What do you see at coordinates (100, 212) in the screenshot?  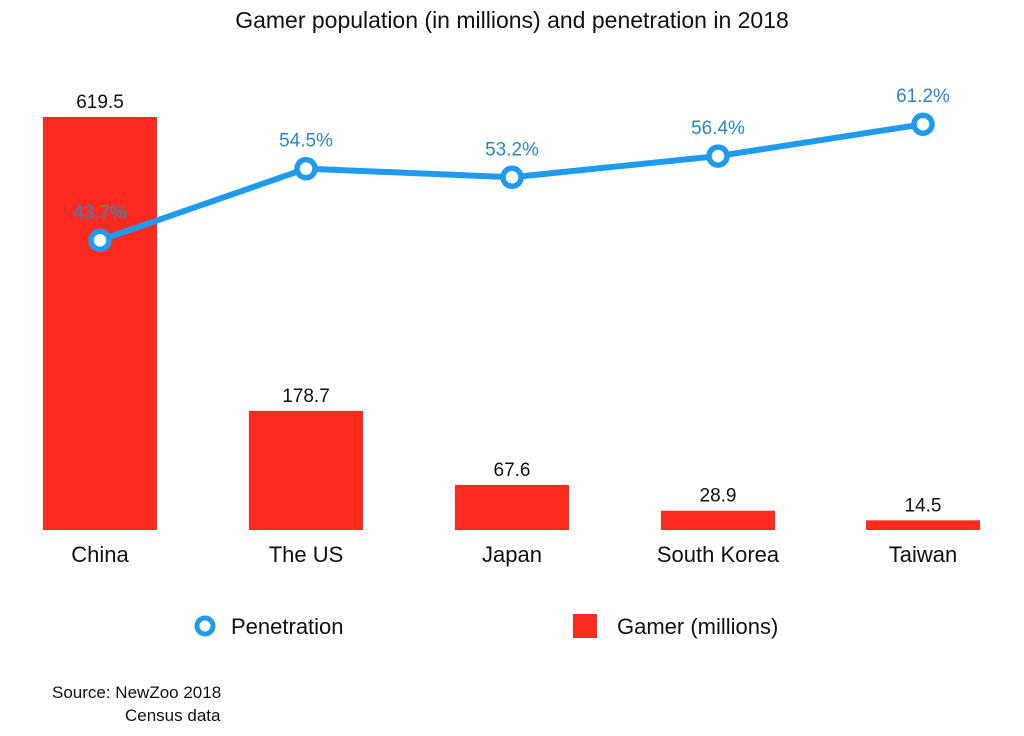 I see `penetration-value-label: 43.7%` at bounding box center [100, 212].